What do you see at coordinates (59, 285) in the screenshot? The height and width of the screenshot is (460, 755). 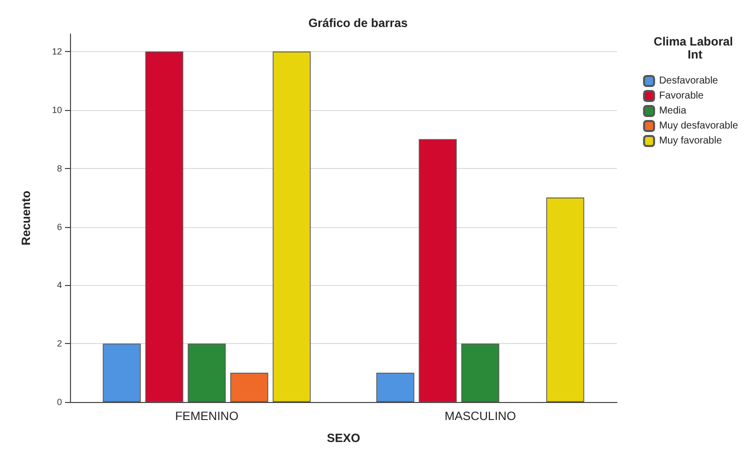 I see `y-tick-label: 4` at bounding box center [59, 285].